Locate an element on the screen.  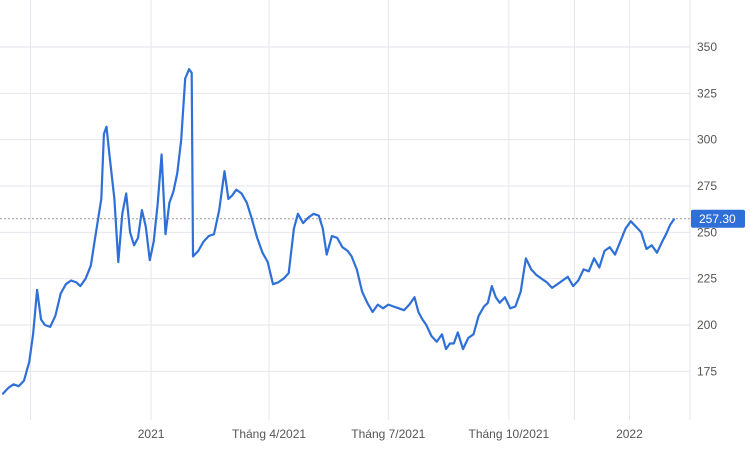
x-tick-label: Tháng 4/2021 is located at coordinates (269, 434).